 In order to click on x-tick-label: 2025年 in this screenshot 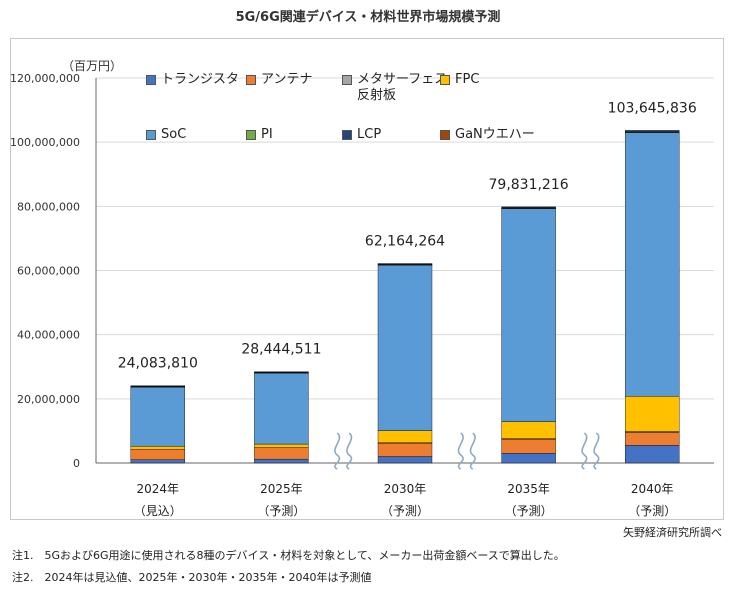, I will do `click(281, 489)`.